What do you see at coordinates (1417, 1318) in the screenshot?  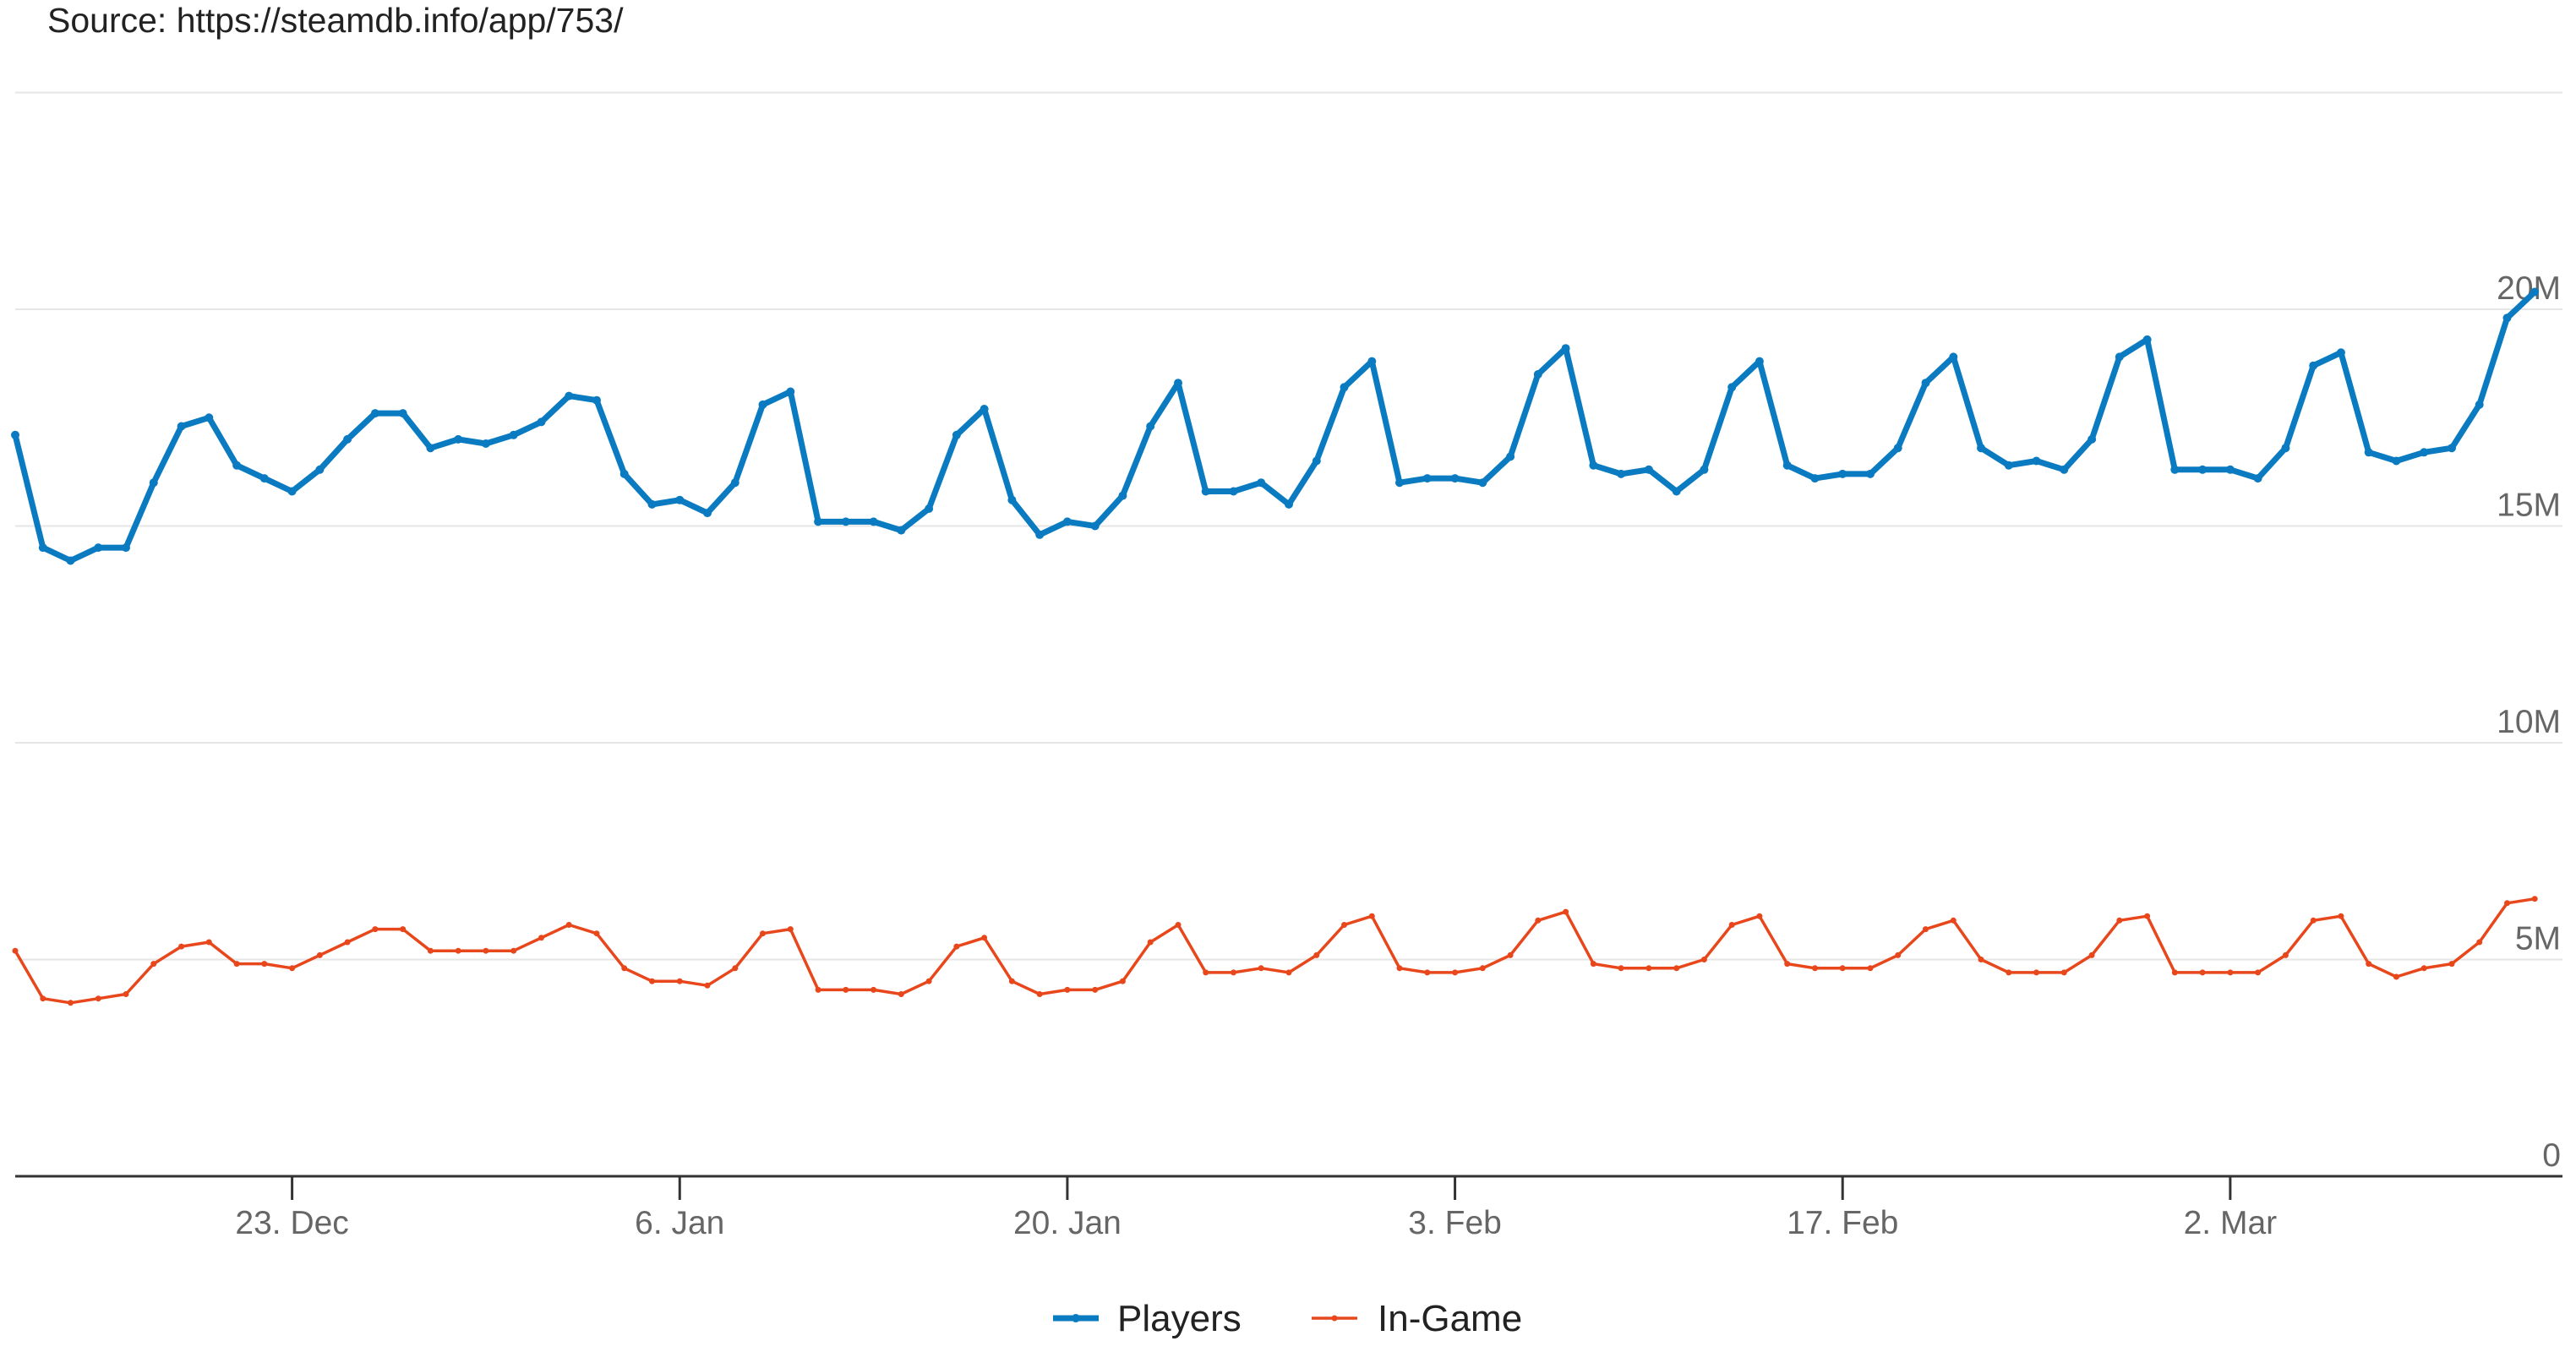 I see `legend-item-in_game: In-Game` at bounding box center [1417, 1318].